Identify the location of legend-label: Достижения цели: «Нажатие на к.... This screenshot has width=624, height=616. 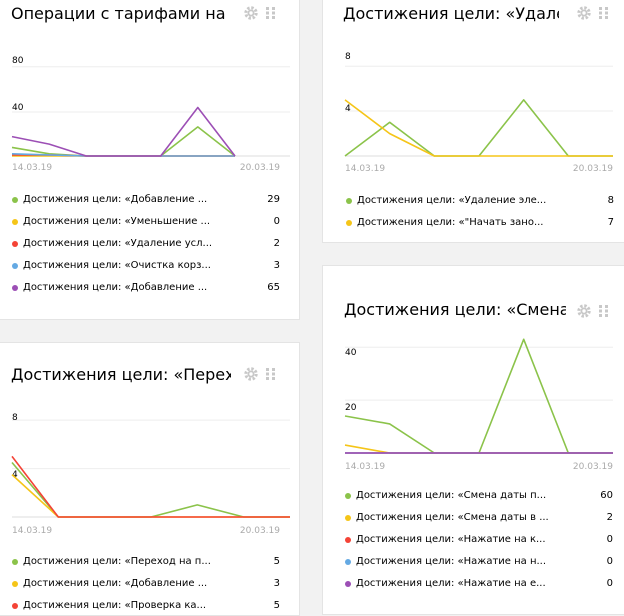
(451, 539).